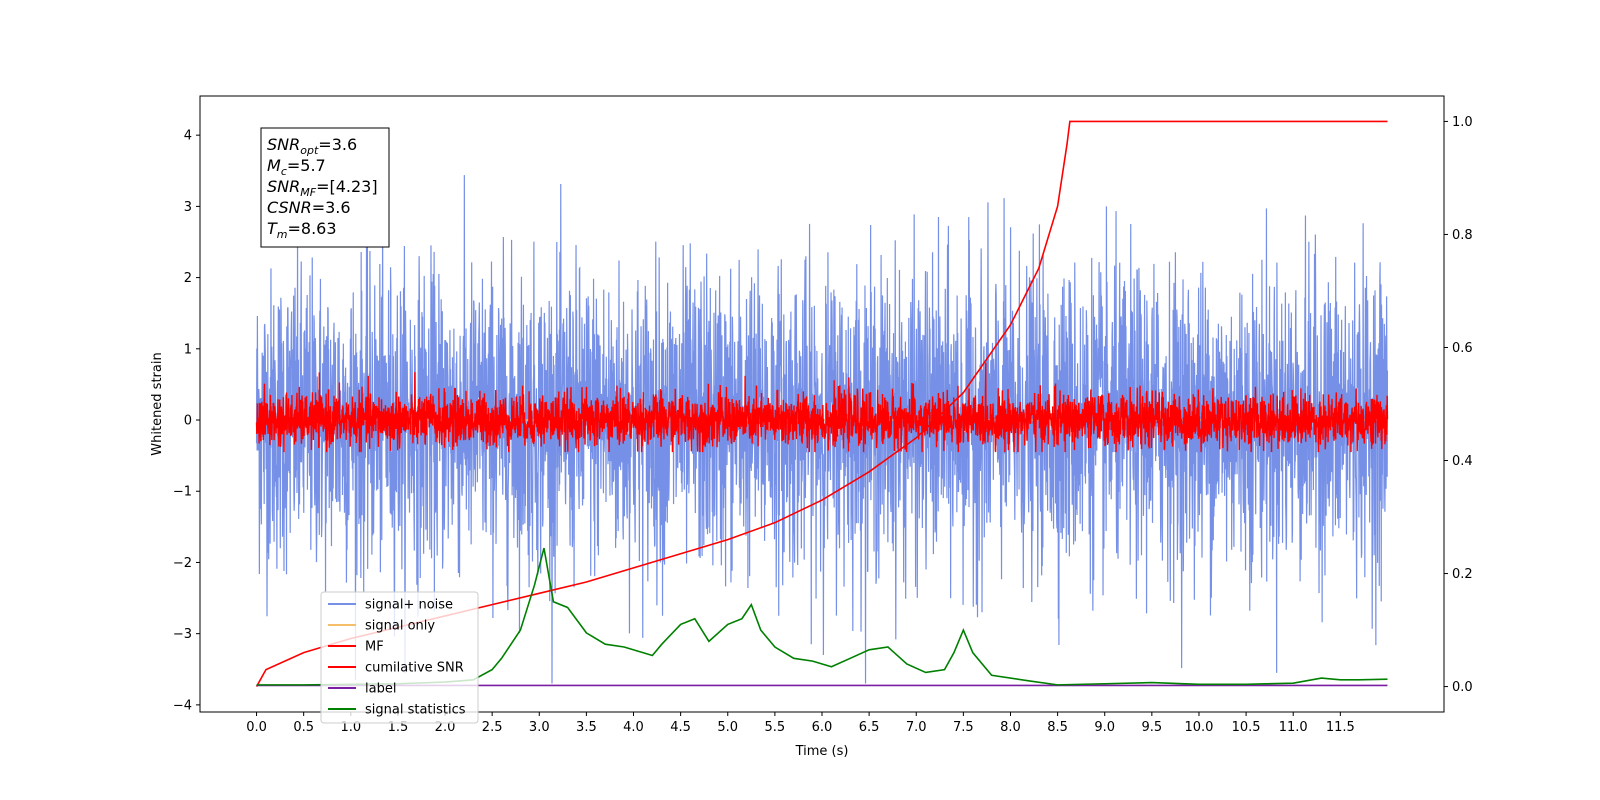  What do you see at coordinates (916, 727) in the screenshot?
I see `x-tick-label: 7.0` at bounding box center [916, 727].